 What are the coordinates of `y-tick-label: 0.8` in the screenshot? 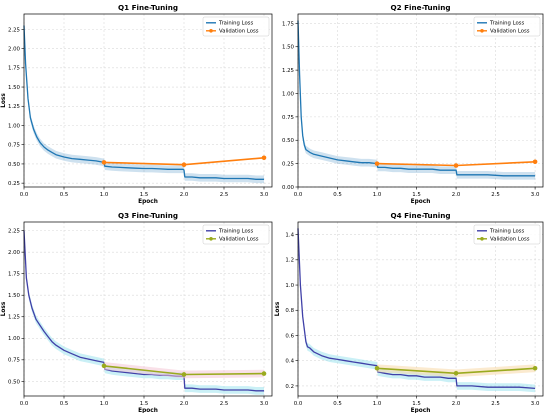 It's located at (289, 311).